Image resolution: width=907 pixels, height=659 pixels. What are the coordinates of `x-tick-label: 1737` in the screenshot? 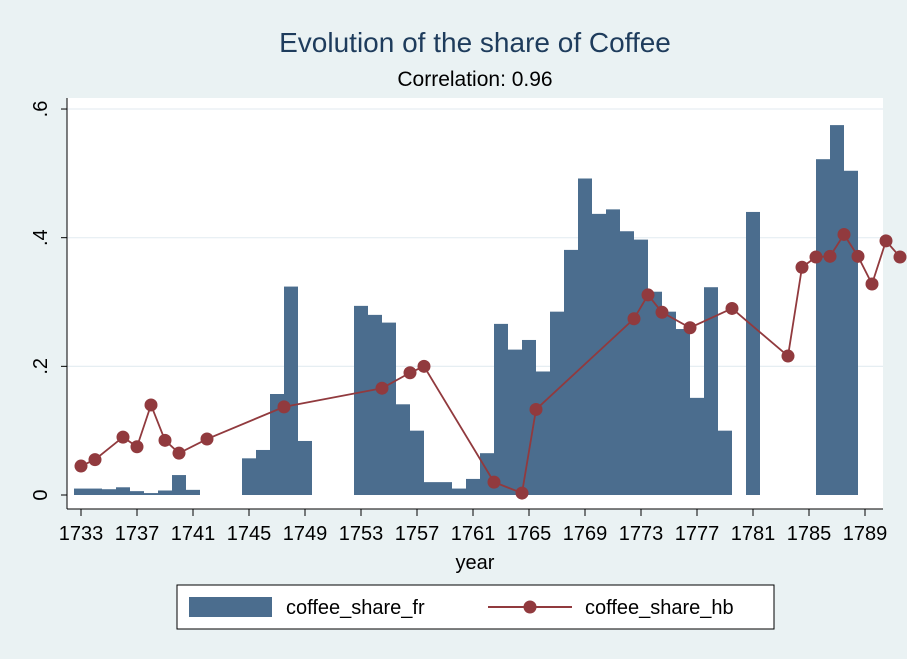 It's located at (137, 534).